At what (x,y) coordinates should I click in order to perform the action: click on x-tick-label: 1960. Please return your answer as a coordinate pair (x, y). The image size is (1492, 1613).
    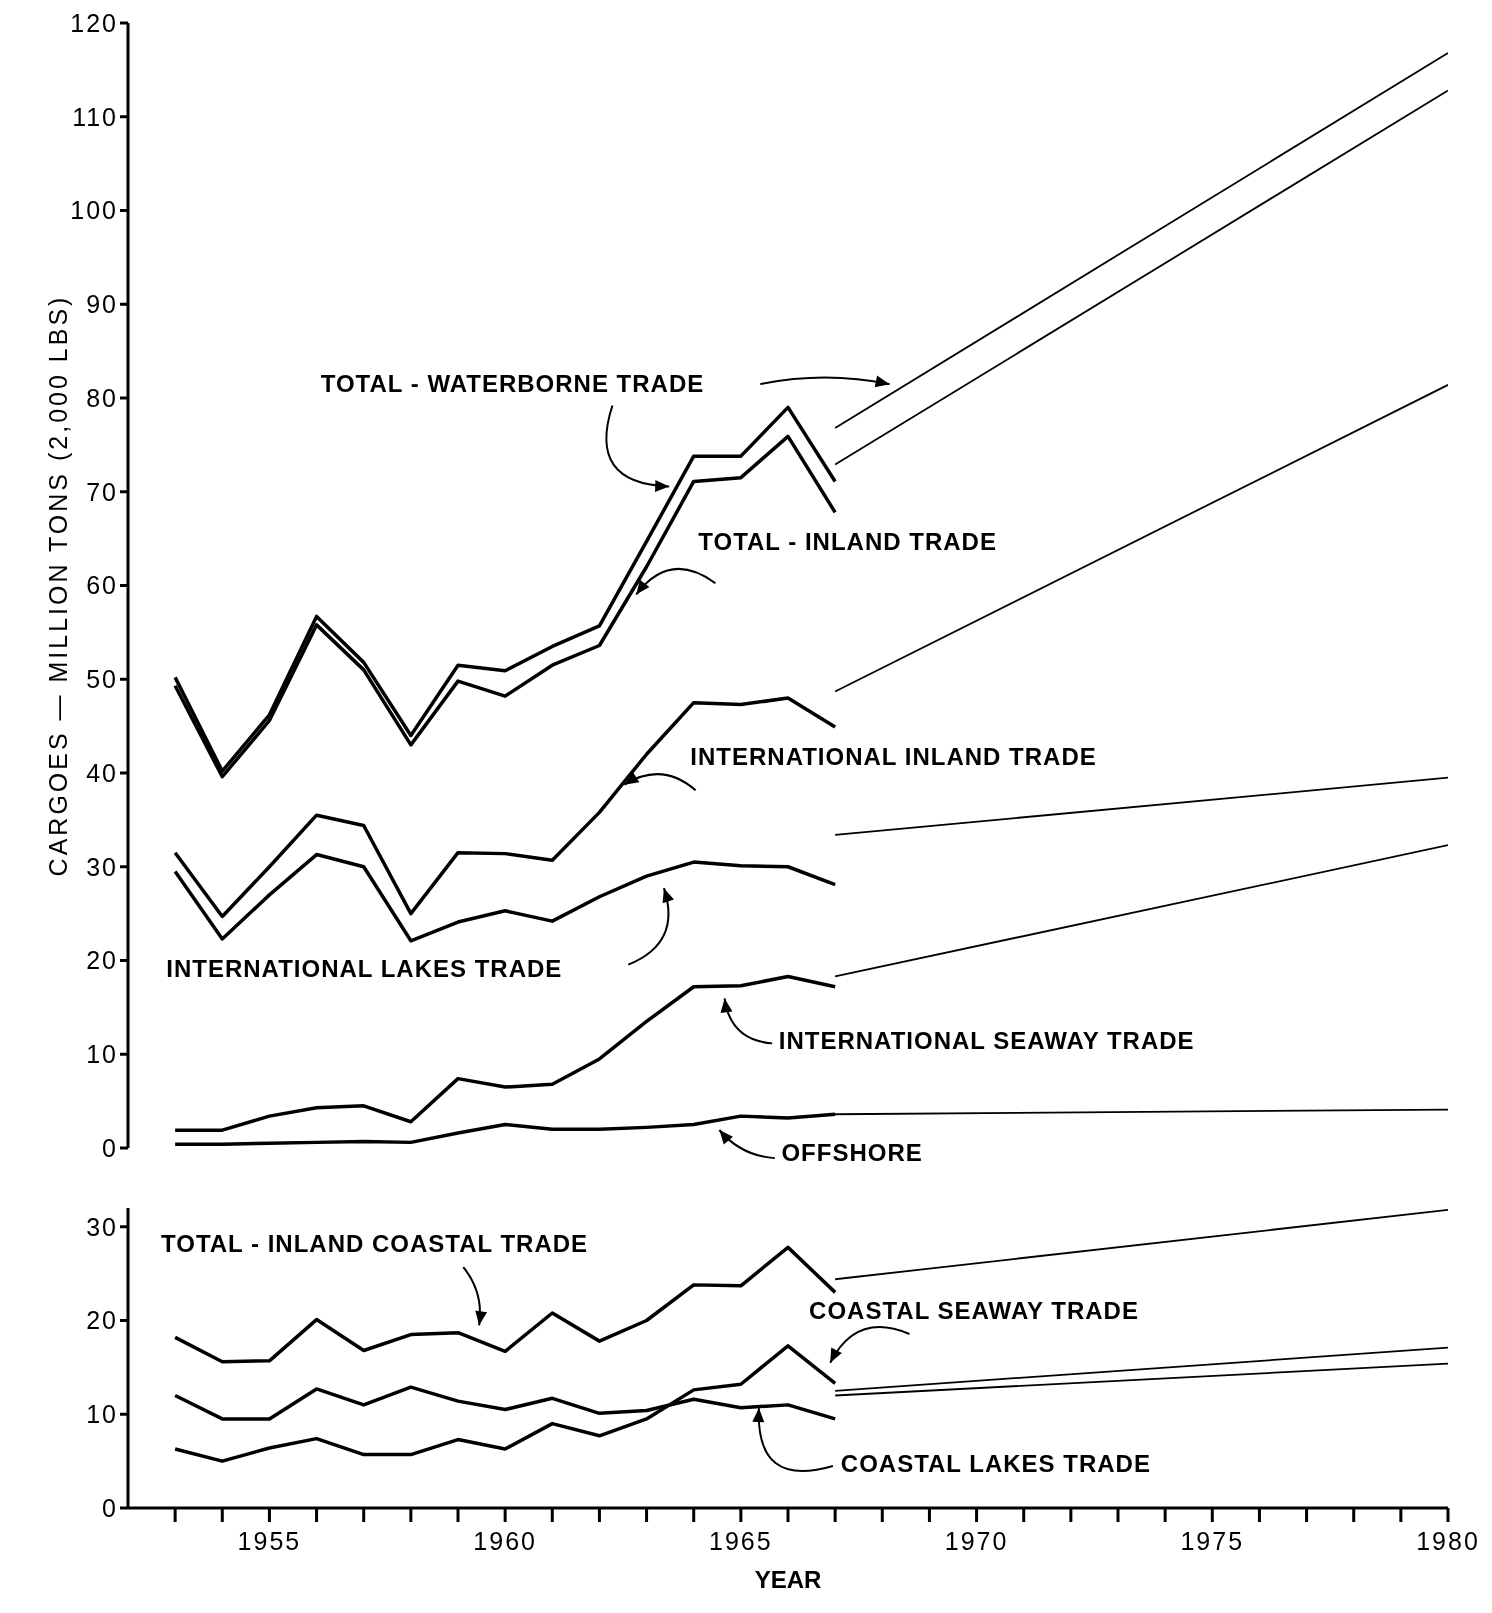
    Looking at the image, I should click on (505, 1540).